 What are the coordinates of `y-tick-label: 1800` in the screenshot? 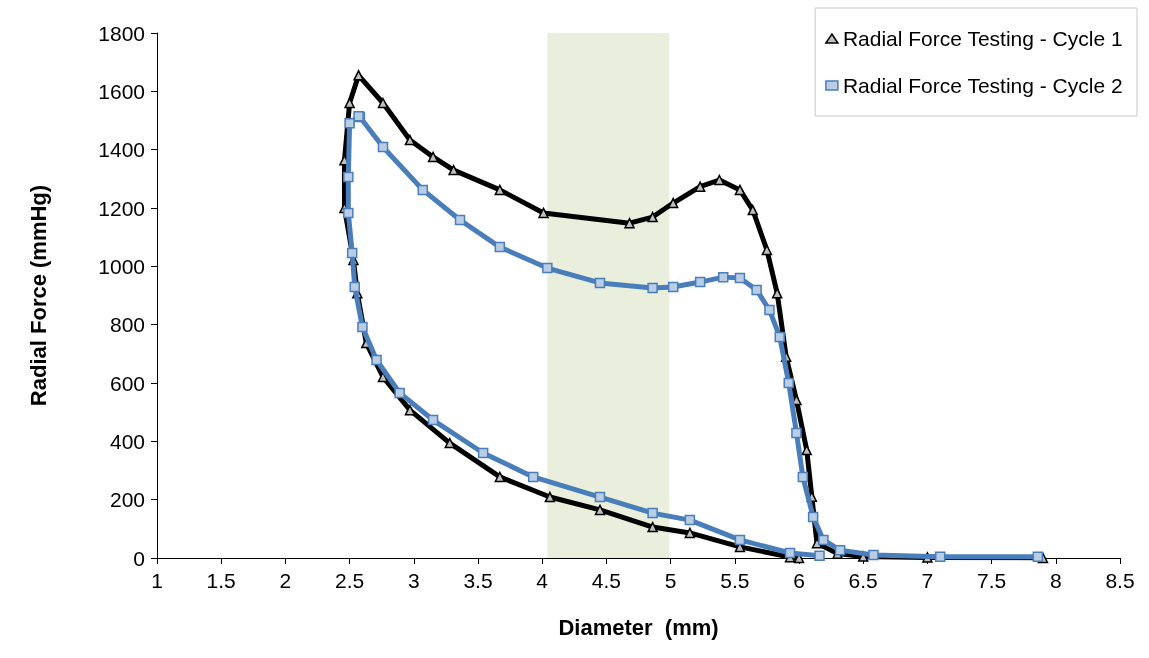 It's located at (121, 33).